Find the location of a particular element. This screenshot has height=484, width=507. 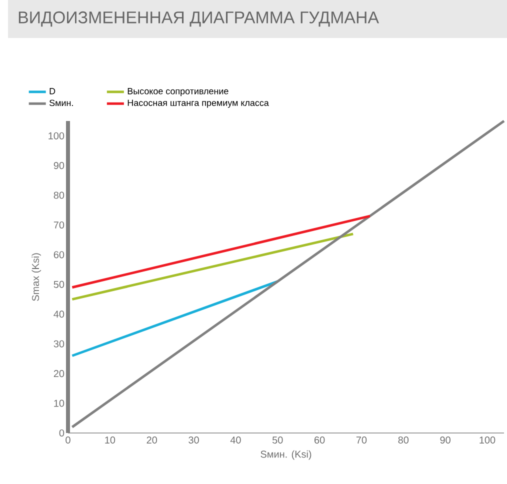

x-tick-label: 100 is located at coordinates (488, 440).